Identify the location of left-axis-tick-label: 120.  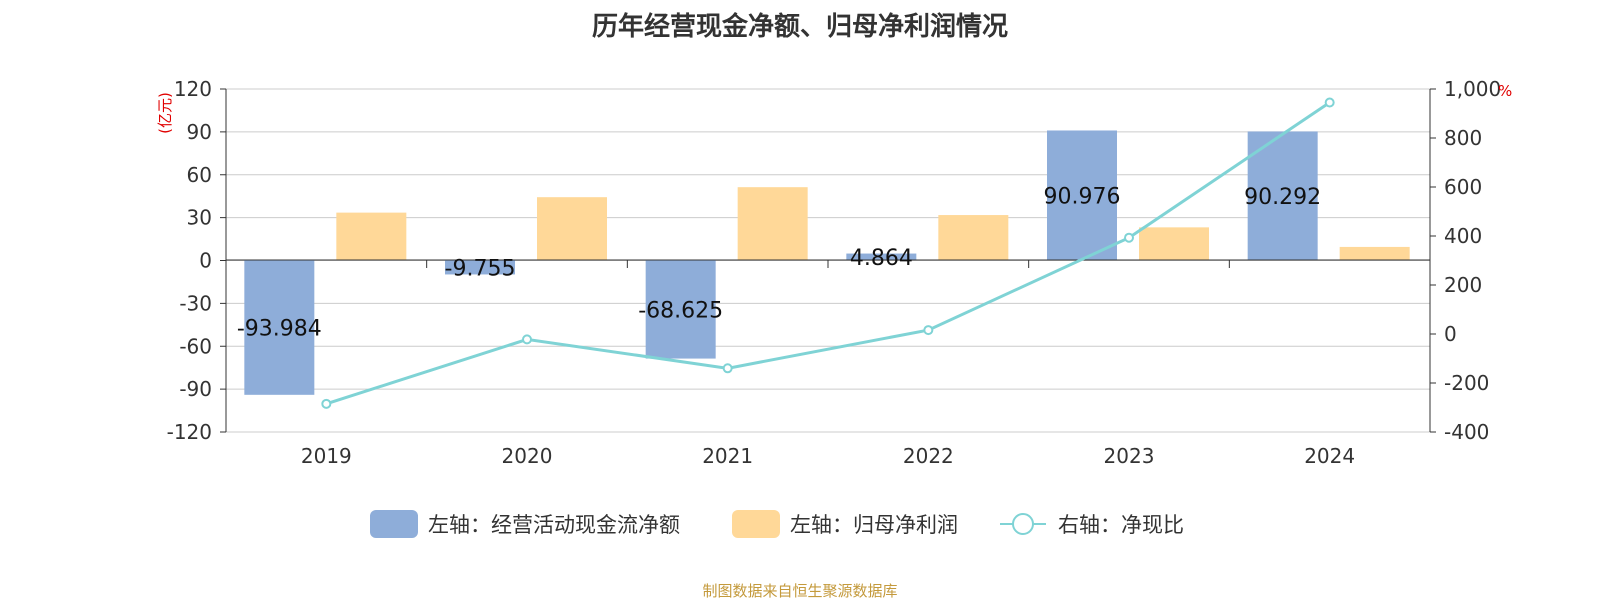
(193, 89).